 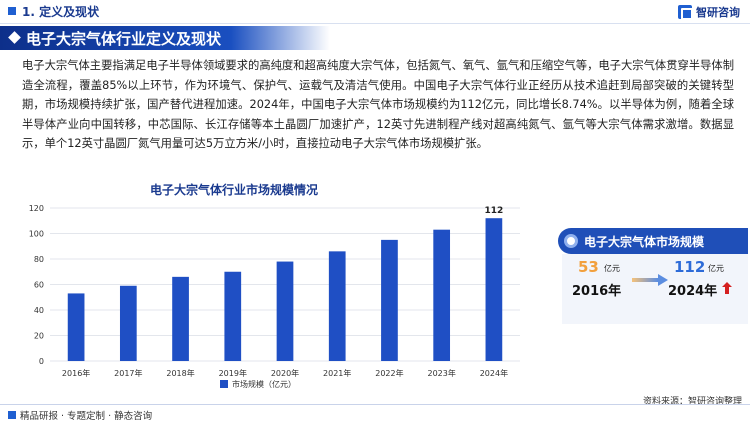 I want to click on top-divider, so click(x=375, y=23).